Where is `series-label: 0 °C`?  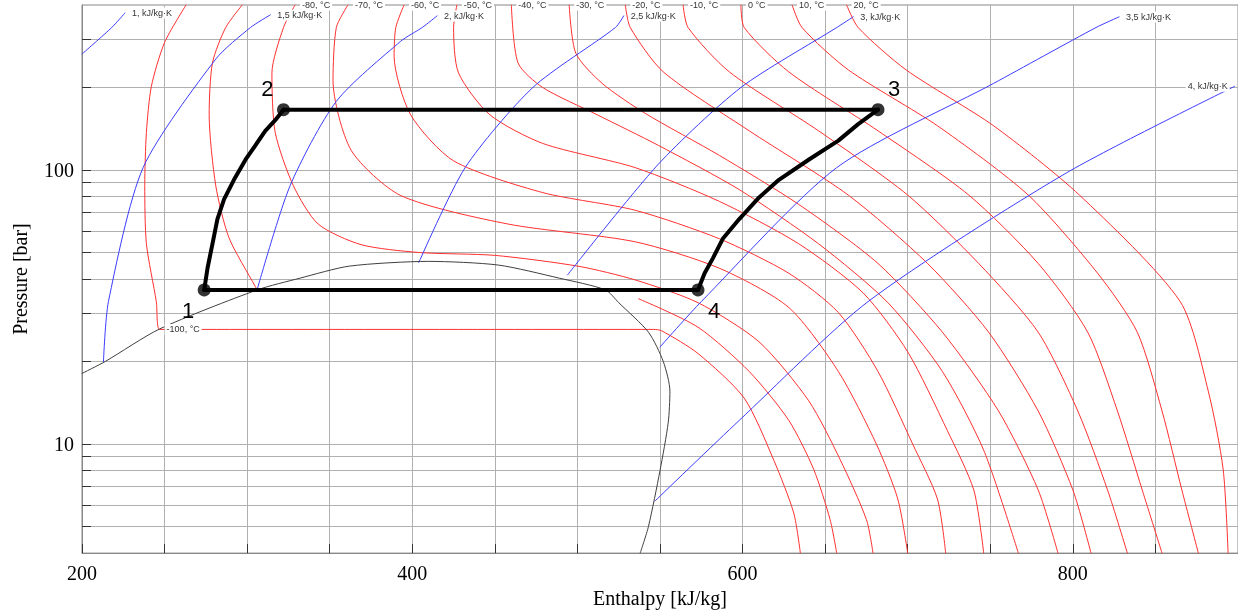
series-label: 0 °C is located at coordinates (757, 5).